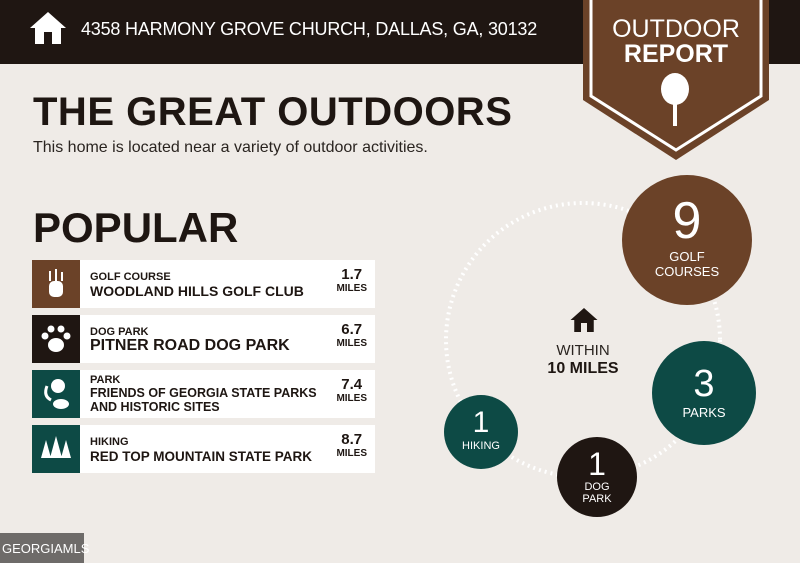  I want to click on trees-icon, so click(56, 449).